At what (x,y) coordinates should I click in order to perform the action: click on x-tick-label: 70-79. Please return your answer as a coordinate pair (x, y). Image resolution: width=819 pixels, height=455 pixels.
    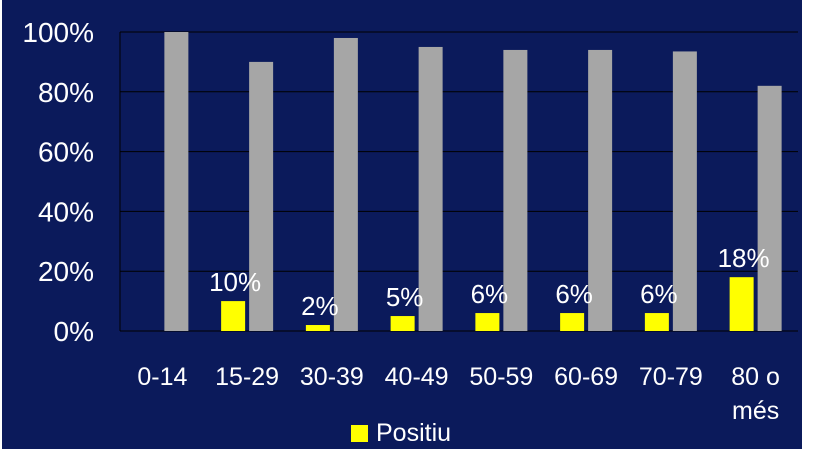
    Looking at the image, I should click on (671, 377).